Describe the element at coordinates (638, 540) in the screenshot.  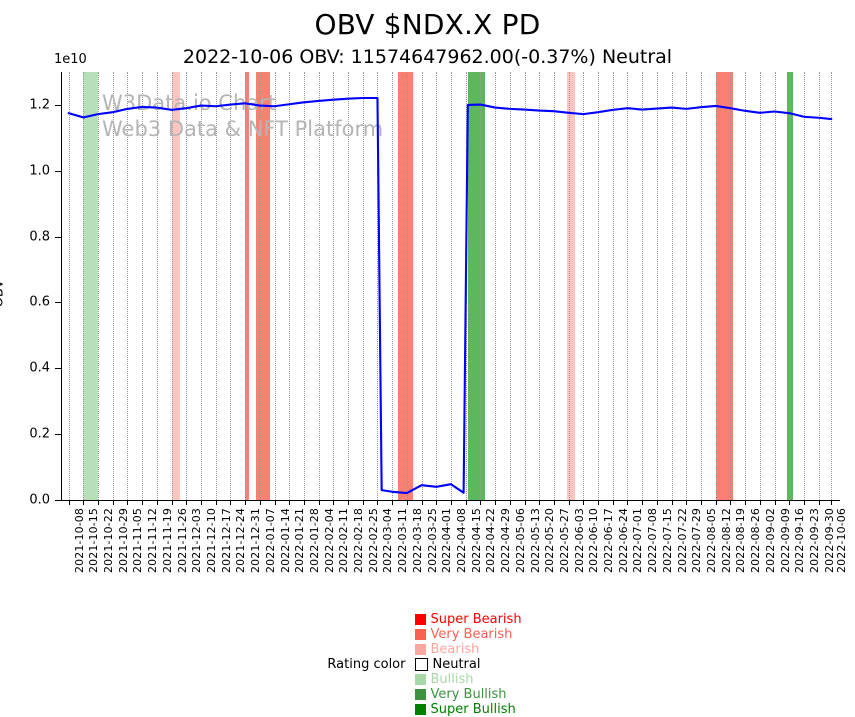
I see `x-tick-label: 2022-07-01` at that location.